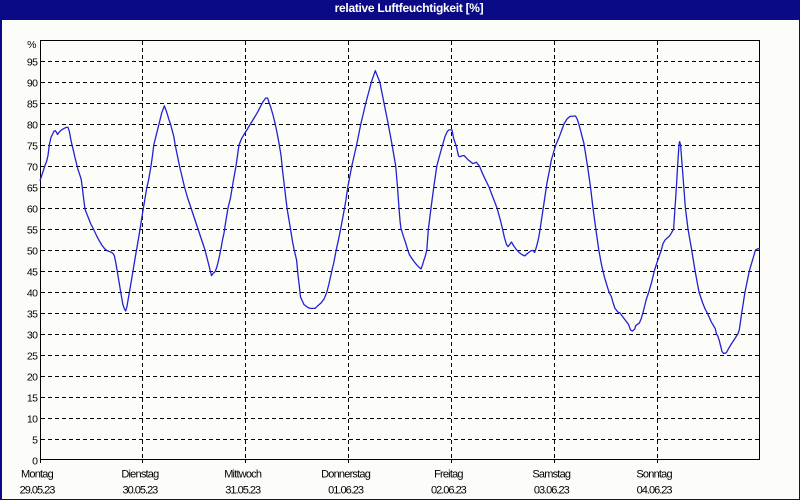 The image size is (800, 500). What do you see at coordinates (32, 168) in the screenshot?
I see `svg-text: 70` at bounding box center [32, 168].